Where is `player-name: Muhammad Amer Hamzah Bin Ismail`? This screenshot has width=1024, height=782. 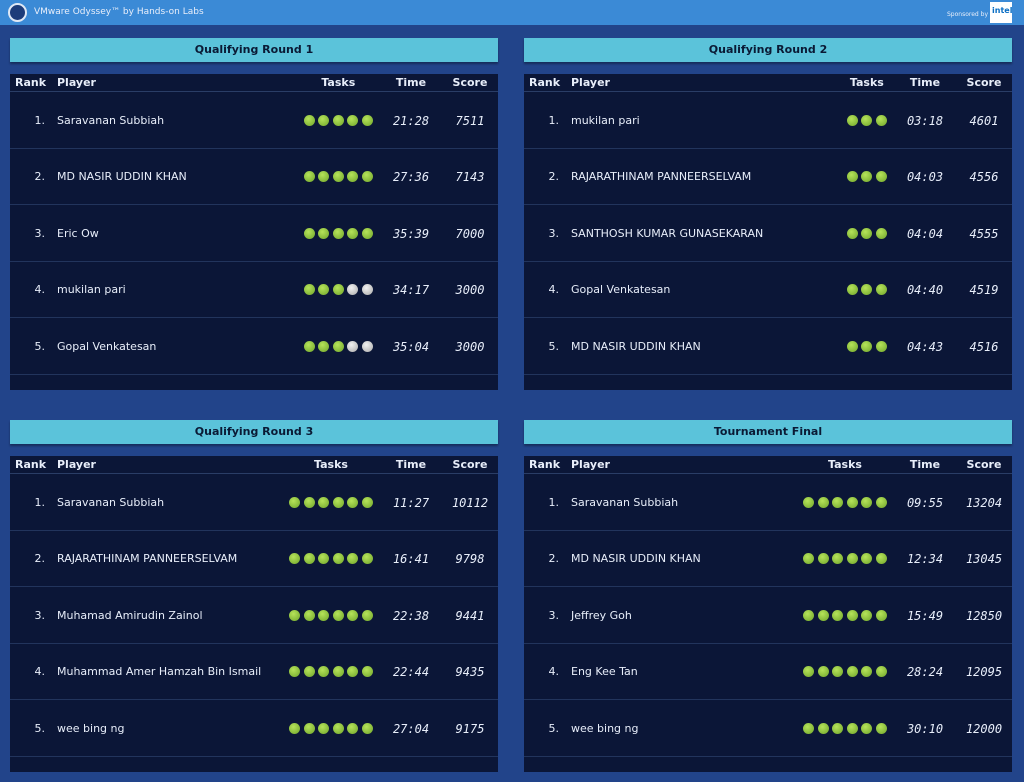 player-name: Muhammad Amer Hamzah Bin Ismail is located at coordinates (159, 672).